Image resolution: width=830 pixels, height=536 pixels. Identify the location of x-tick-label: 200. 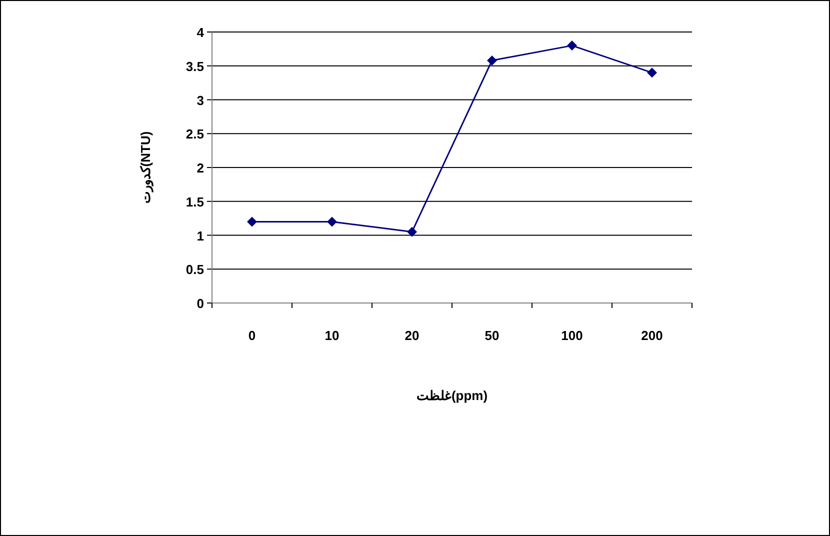
(652, 335).